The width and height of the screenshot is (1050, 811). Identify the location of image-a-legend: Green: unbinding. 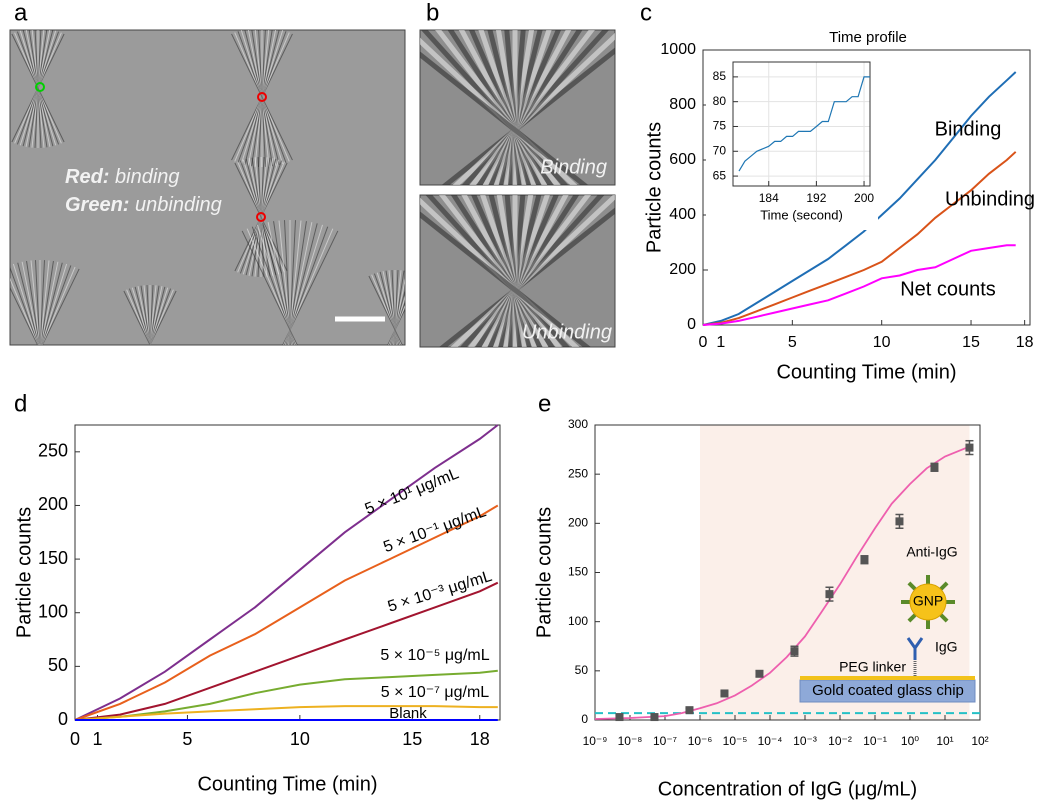
(143, 205).